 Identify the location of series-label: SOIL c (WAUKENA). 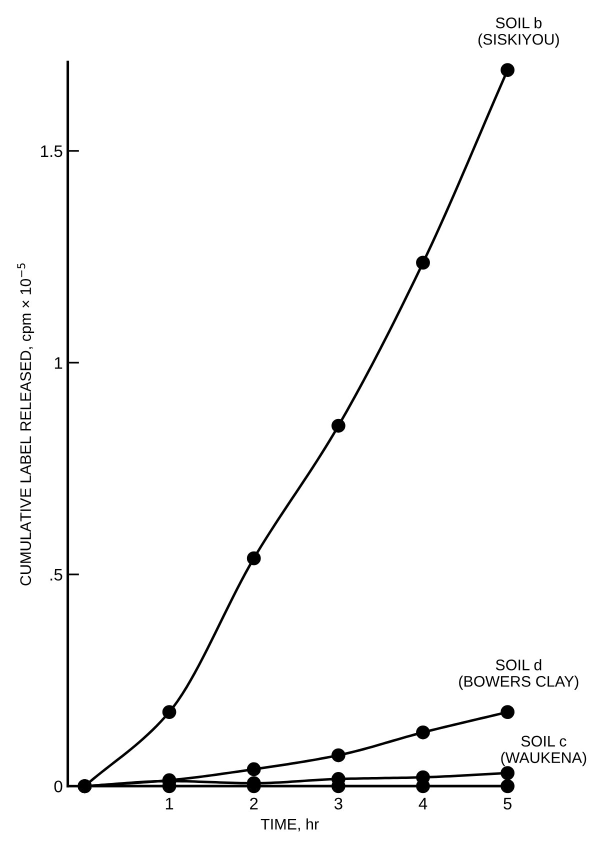
(543, 751).